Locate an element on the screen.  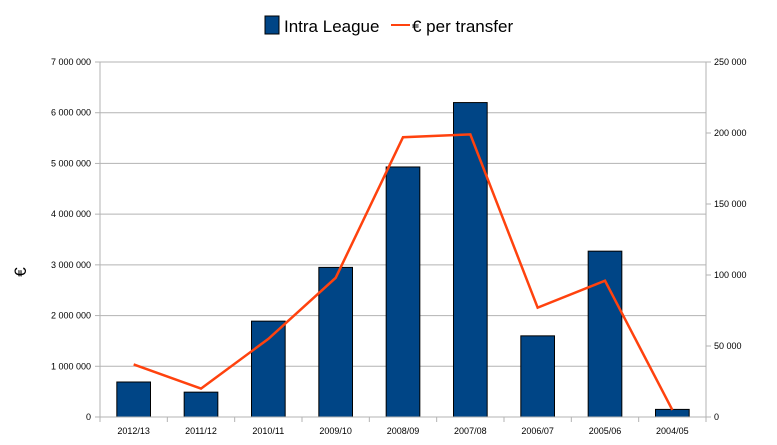
y2-tick-labels: 0 50 000 100 000 150 000 200 000 250 000 is located at coordinates (730, 239).